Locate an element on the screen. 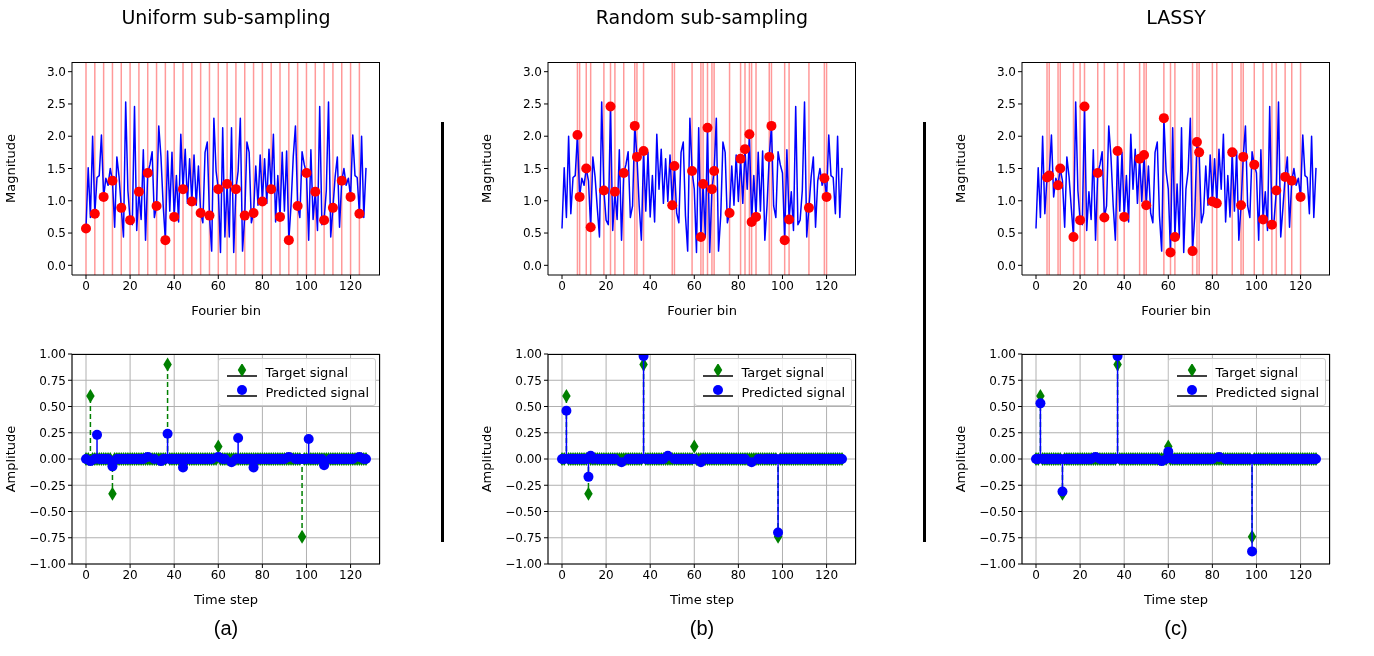 This screenshot has height=656, width=1374. chart-title: LASSY is located at coordinates (1176, 17).